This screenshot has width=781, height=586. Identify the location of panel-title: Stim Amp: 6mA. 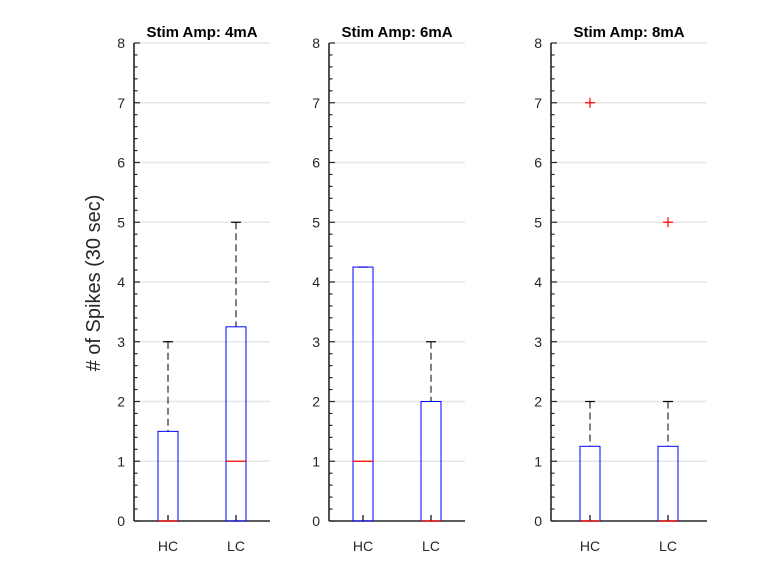
(396, 32).